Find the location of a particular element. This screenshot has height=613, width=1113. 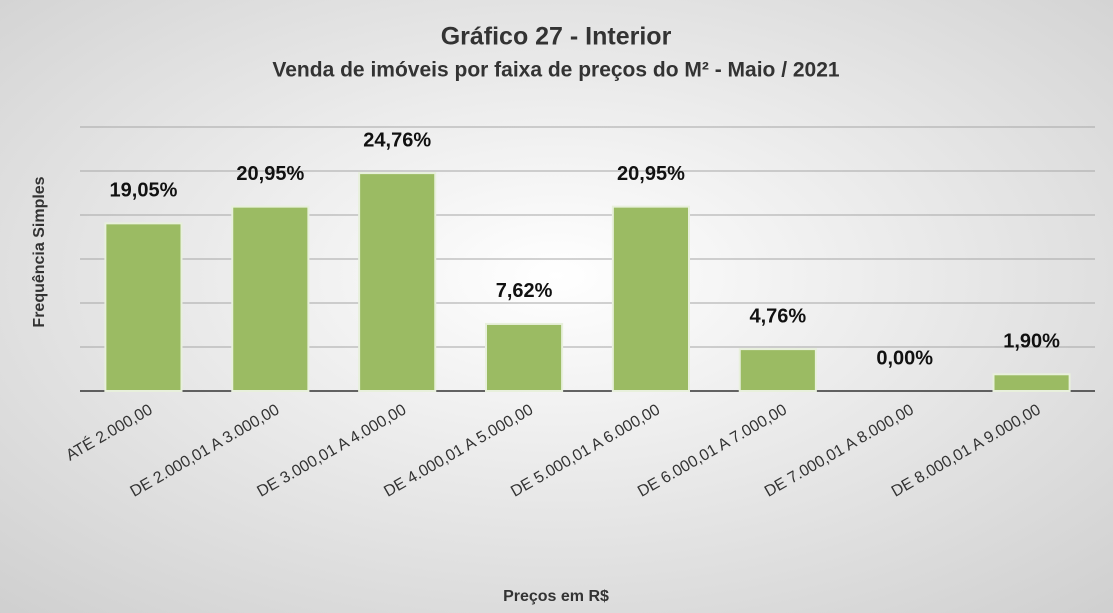

value-label: 24,76% is located at coordinates (397, 140).